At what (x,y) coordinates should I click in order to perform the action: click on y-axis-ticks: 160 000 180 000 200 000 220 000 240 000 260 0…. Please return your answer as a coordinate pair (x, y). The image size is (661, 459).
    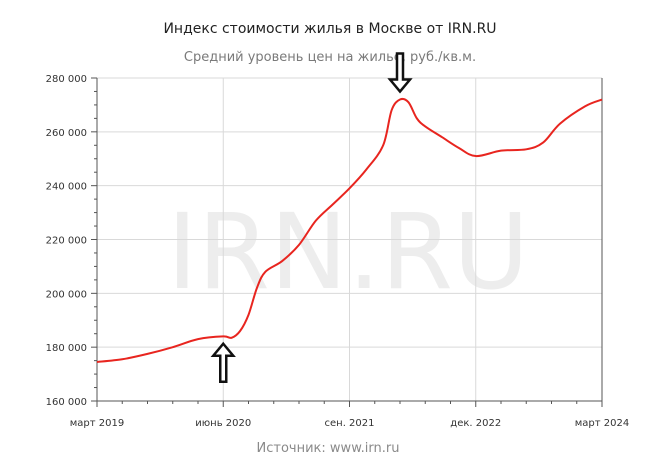
    Looking at the image, I should click on (66, 241).